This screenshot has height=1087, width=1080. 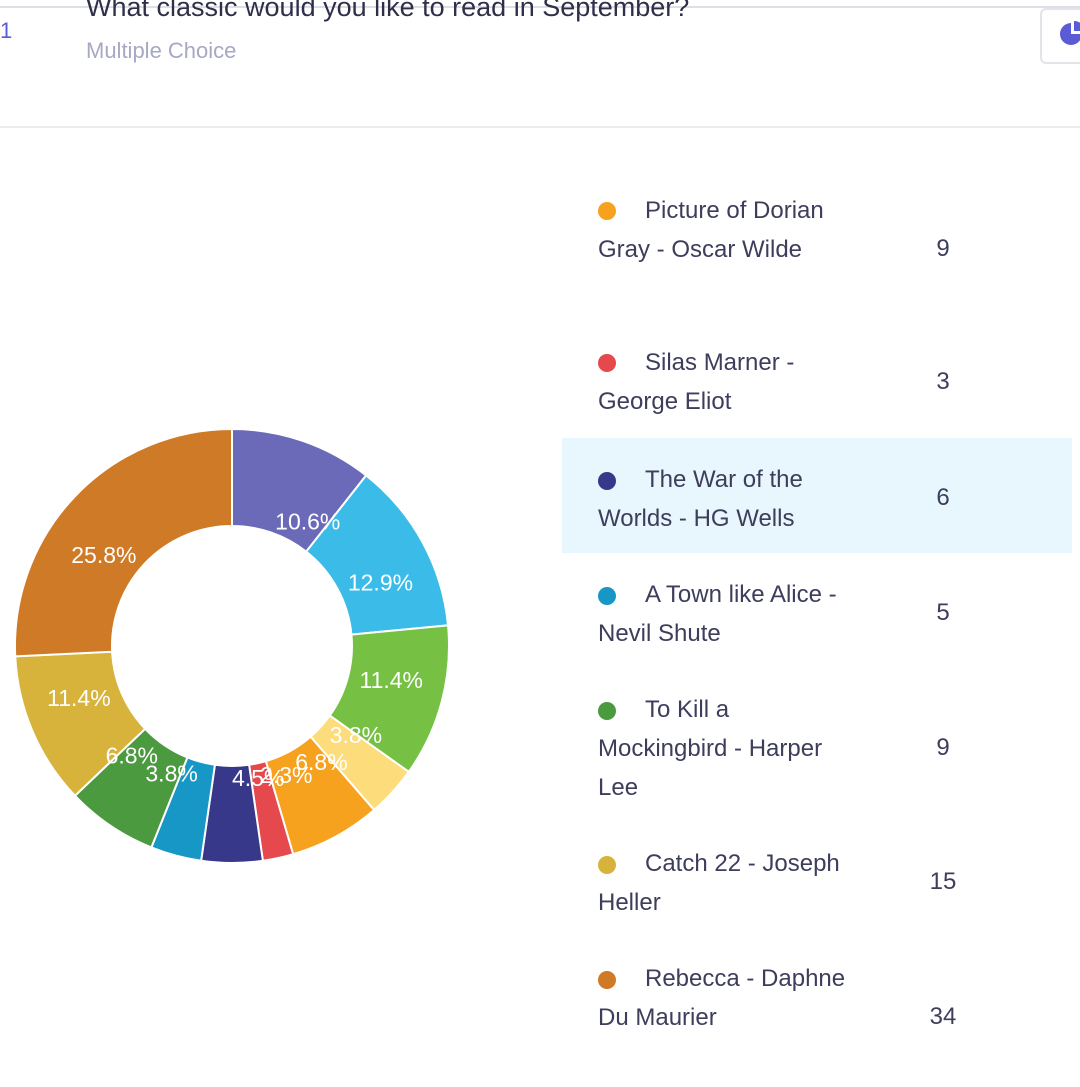 I want to click on question-number: 1, so click(x=6, y=30).